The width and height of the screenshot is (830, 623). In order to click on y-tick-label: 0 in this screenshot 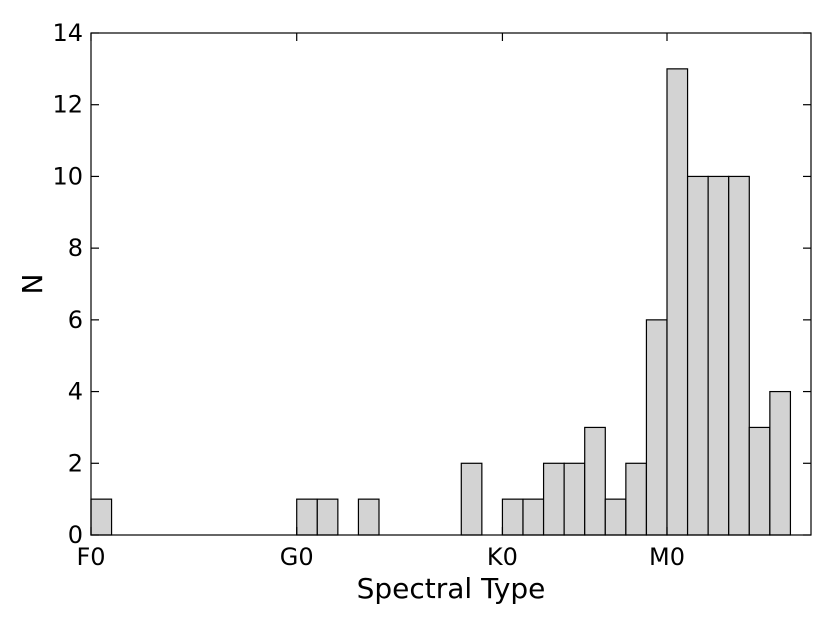, I will do `click(75, 535)`.